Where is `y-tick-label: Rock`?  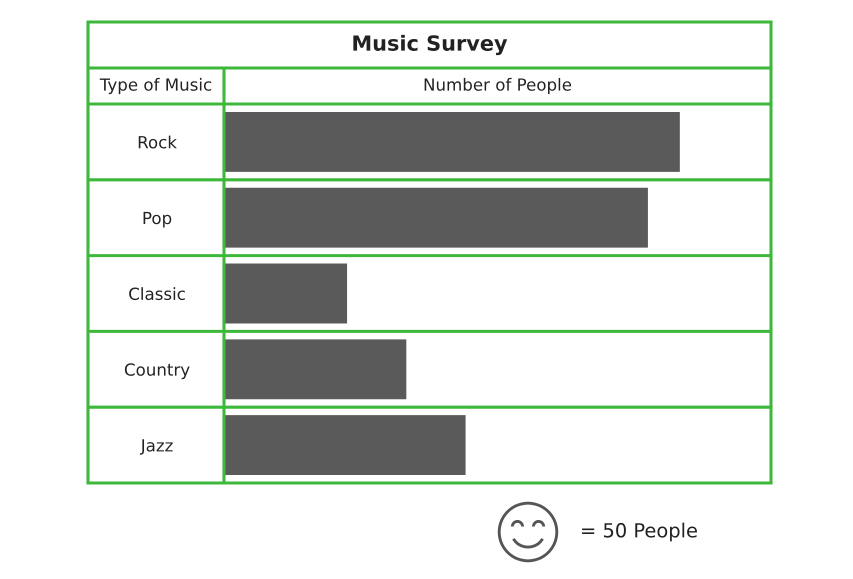
y-tick-label: Rock is located at coordinates (157, 142).